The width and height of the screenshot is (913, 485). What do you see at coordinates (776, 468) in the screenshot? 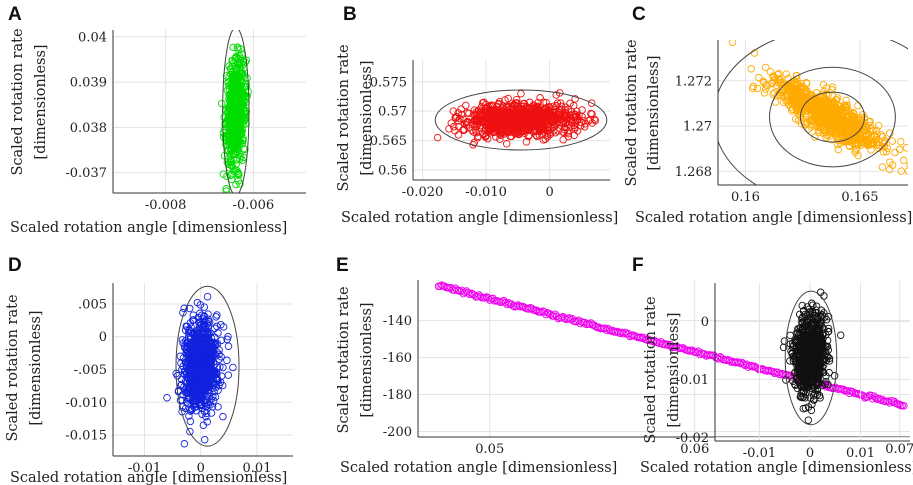
I see `x-axis-label: Scaled rotation angle [dimensionless]` at bounding box center [776, 468].